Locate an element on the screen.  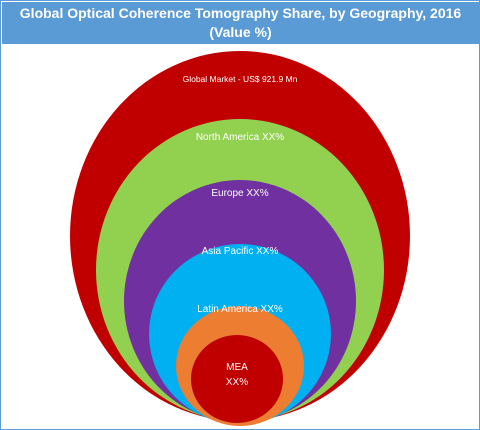
ring-label-2: Europe XX% is located at coordinates (239, 193).